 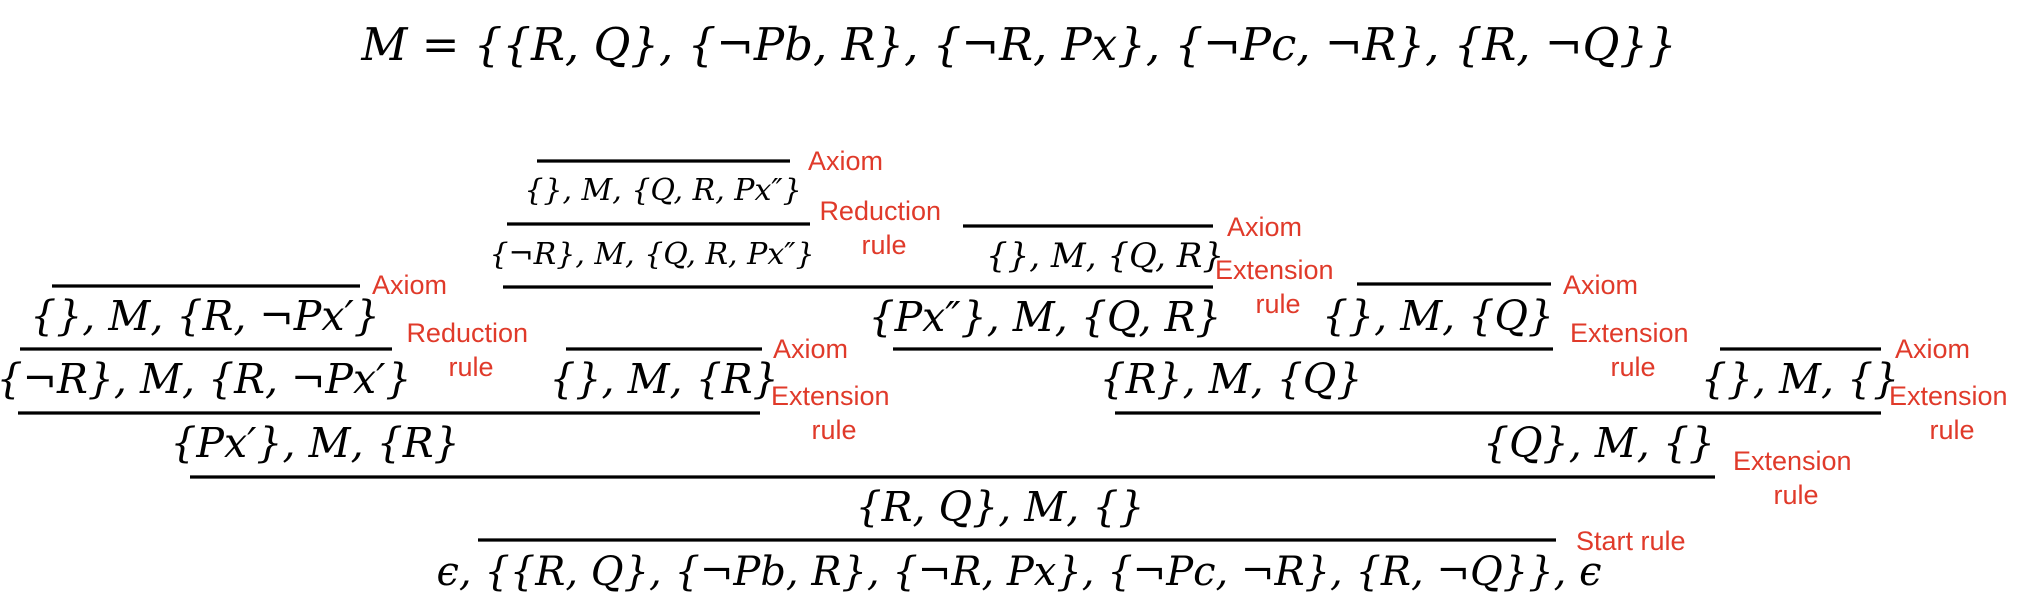 I want to click on sequent-node-9: {R}, M, {Q}, so click(x=1231, y=379).